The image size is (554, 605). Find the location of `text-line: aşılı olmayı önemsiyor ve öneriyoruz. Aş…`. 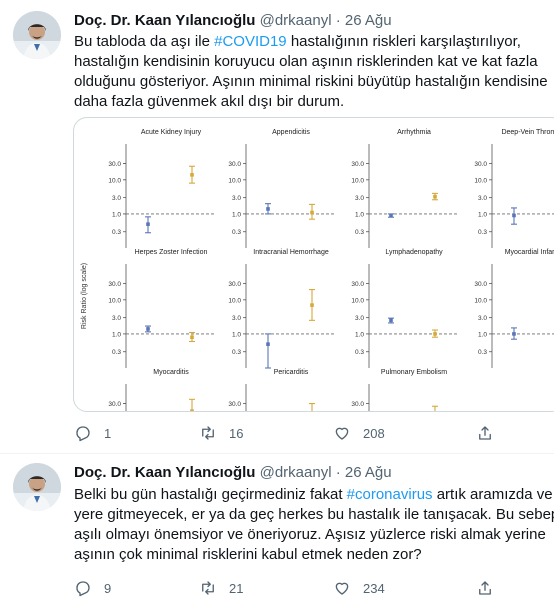

text-line: aşılı olmayı önemsiyor ve öneriyoruz. Aş… is located at coordinates (310, 534).